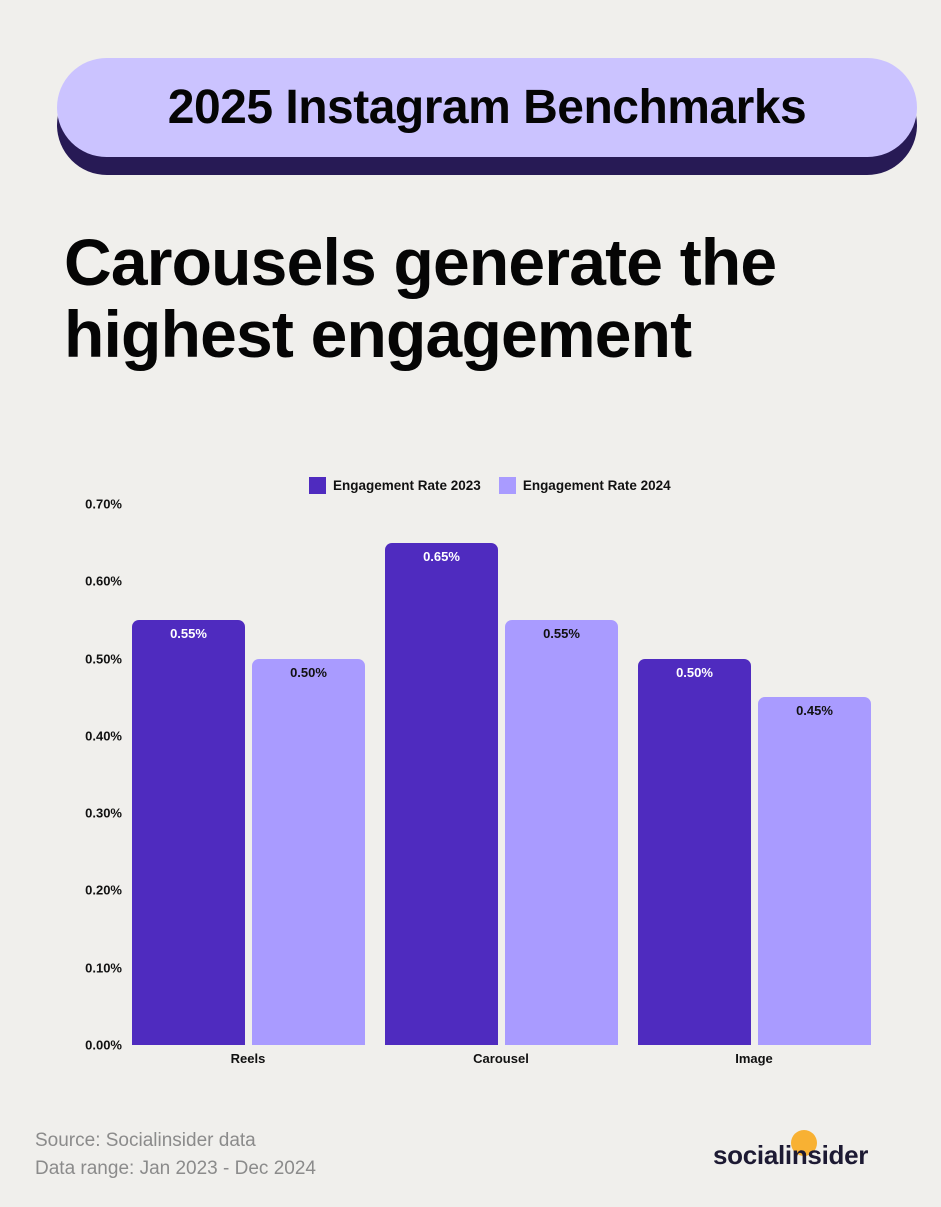 The image size is (941, 1207). Describe the element at coordinates (596, 485) in the screenshot. I see `legend-label-2024: Engagement Rate 2024` at that location.